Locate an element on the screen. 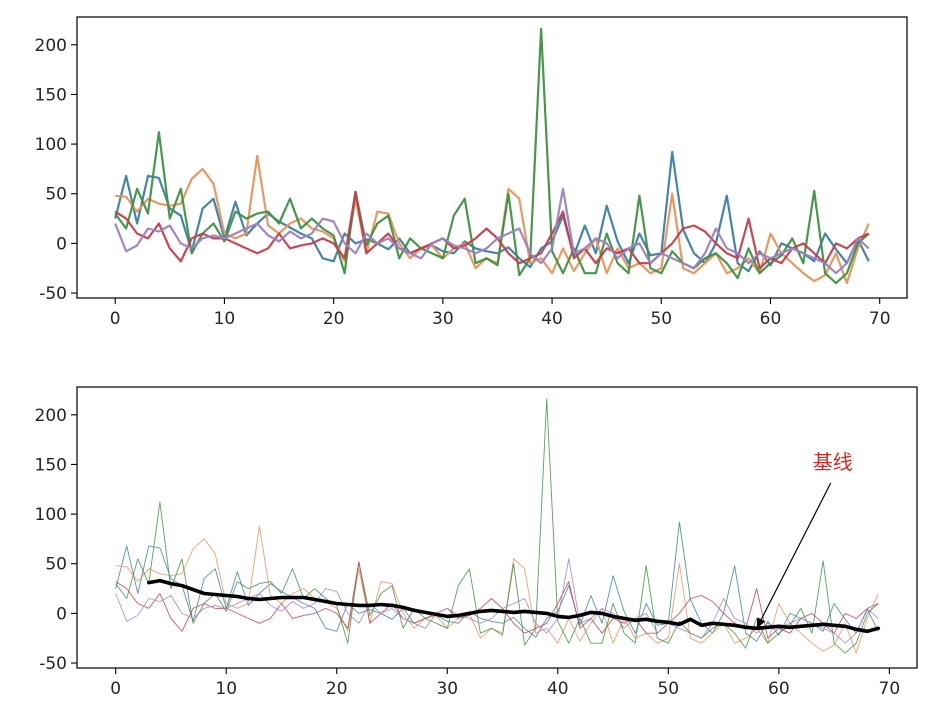 This screenshot has width=940, height=722. annotation-arrow-line is located at coordinates (794, 555).